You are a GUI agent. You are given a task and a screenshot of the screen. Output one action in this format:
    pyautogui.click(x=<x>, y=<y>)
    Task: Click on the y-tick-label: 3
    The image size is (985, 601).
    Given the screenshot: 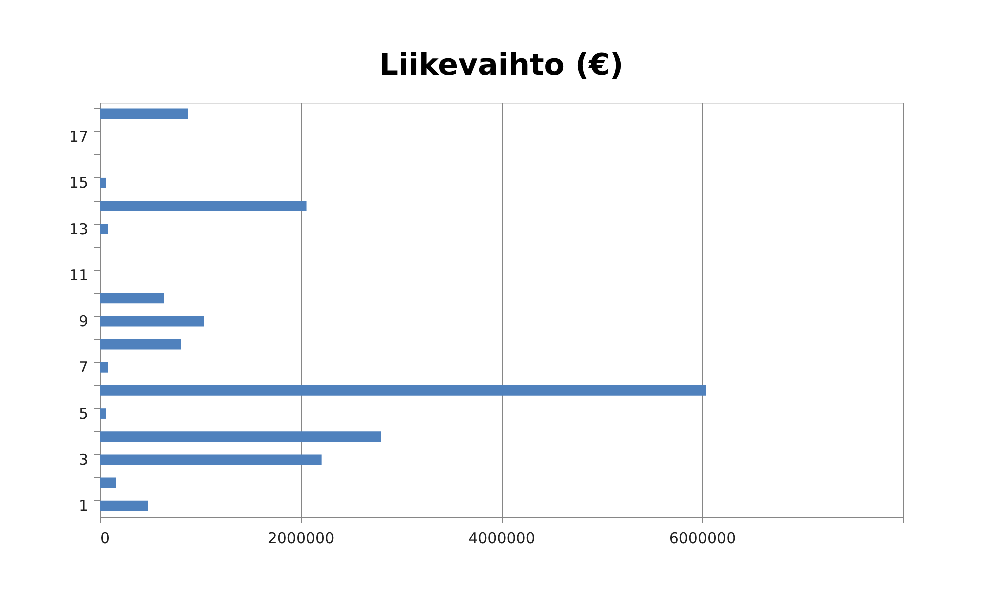 What is the action you would take?
    pyautogui.click(x=83, y=459)
    